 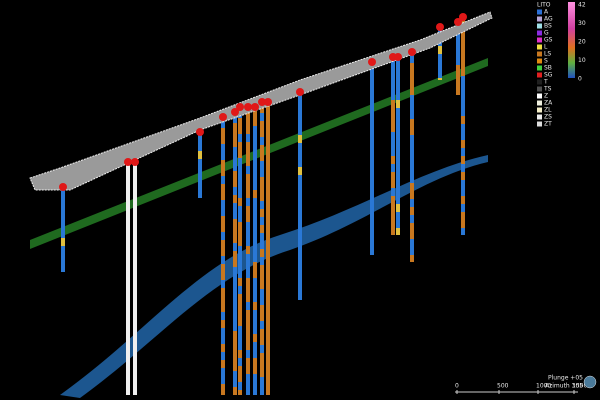 What do you see at coordinates (580, 79) in the screenshot?
I see `colorbar-label: 0` at bounding box center [580, 79].